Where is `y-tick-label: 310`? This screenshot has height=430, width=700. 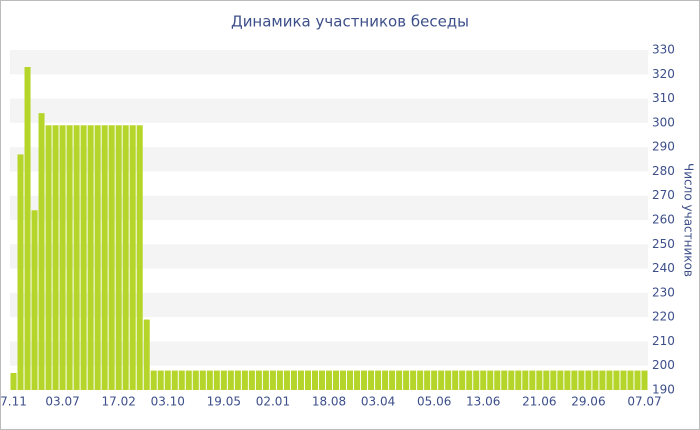 y-tick-label: 310 is located at coordinates (663, 98).